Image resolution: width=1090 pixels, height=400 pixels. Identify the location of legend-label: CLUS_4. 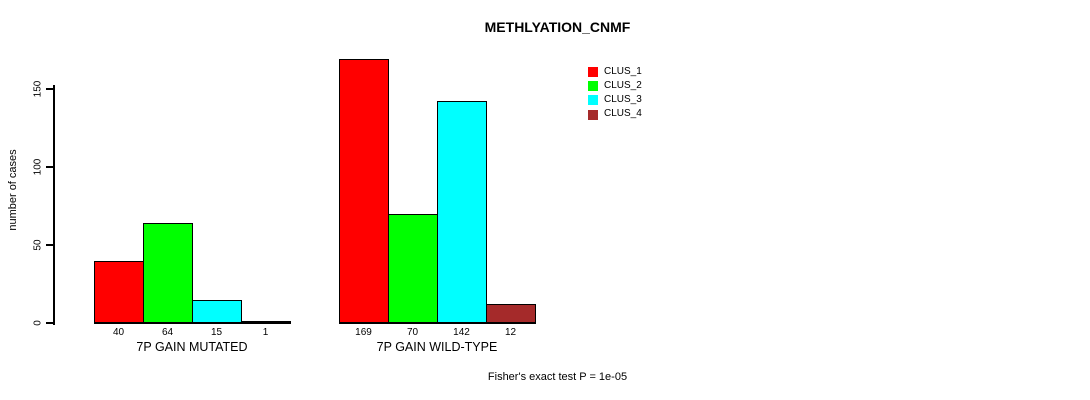
(623, 114).